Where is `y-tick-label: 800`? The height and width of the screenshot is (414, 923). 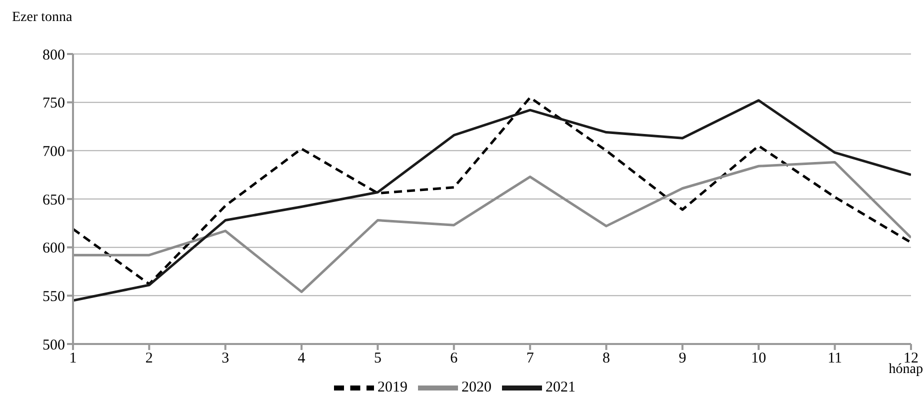
y-tick-label: 800 is located at coordinates (53, 55).